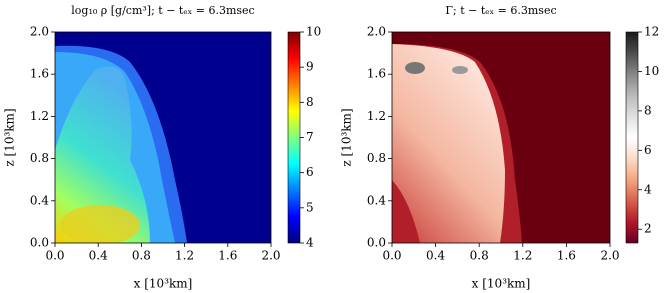  I want to click on colorbar-tick-label: 2, so click(648, 229).